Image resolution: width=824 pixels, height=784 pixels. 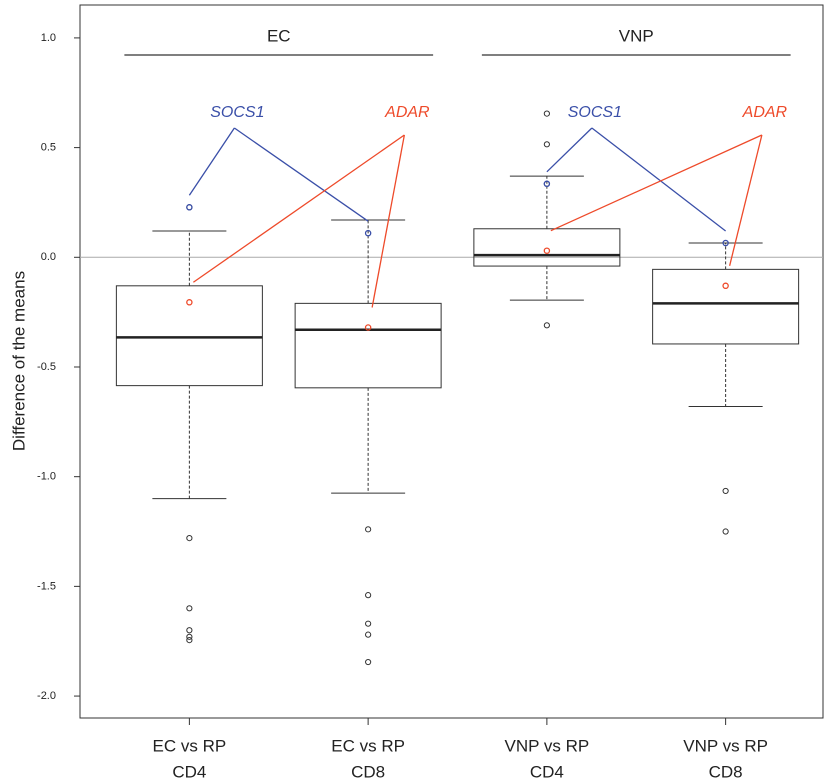 I want to click on y-axis-title: Difference of the means, so click(x=18, y=361).